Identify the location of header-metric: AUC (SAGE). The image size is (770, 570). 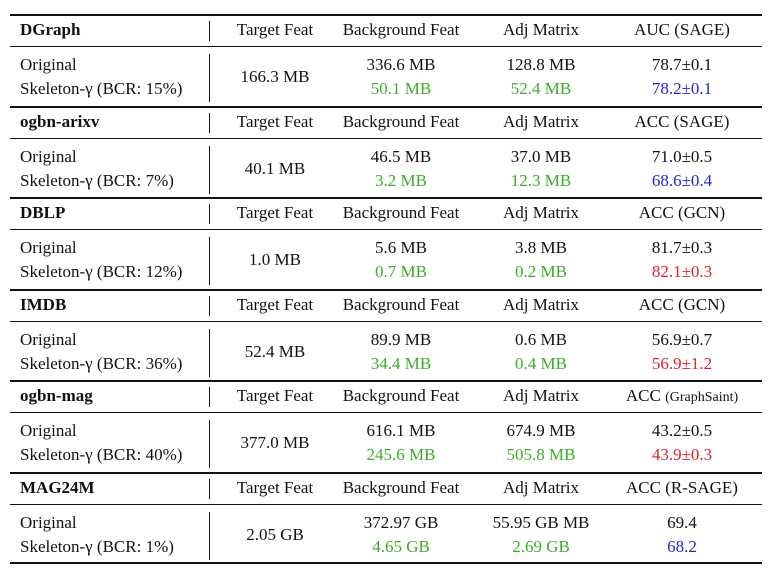
(682, 30).